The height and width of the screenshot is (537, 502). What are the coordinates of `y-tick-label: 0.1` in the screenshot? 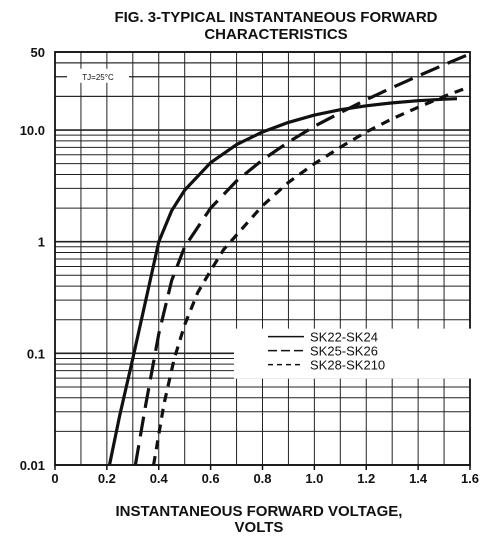 It's located at (36, 353).